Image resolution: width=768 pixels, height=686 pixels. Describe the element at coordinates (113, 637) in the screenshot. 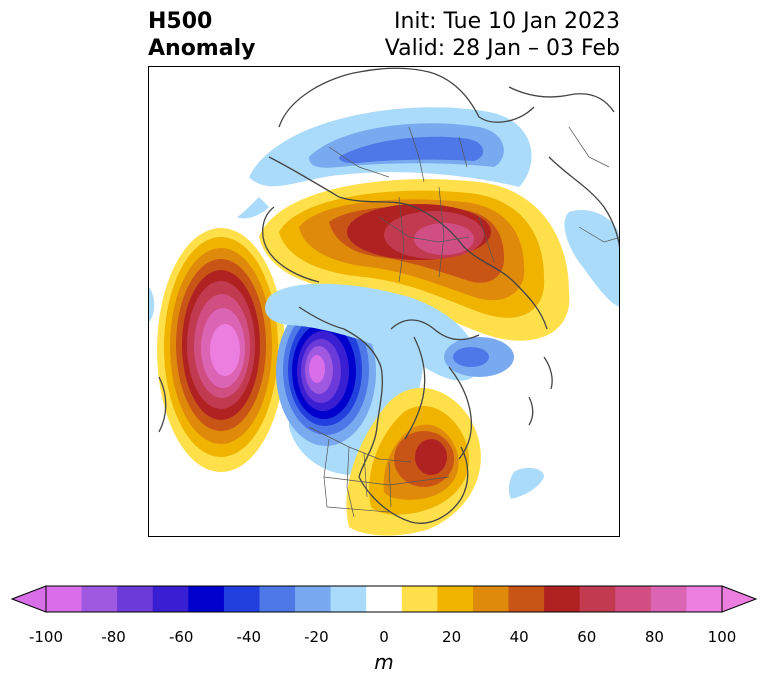

I see `colorbar-tick-label: -80` at that location.